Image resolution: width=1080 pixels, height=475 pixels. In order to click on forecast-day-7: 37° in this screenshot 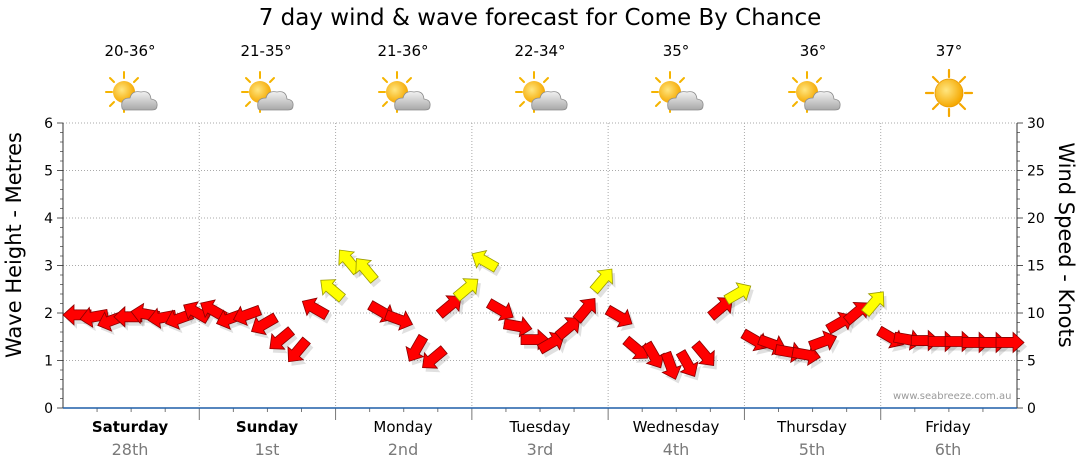, I will do `click(949, 80)`.